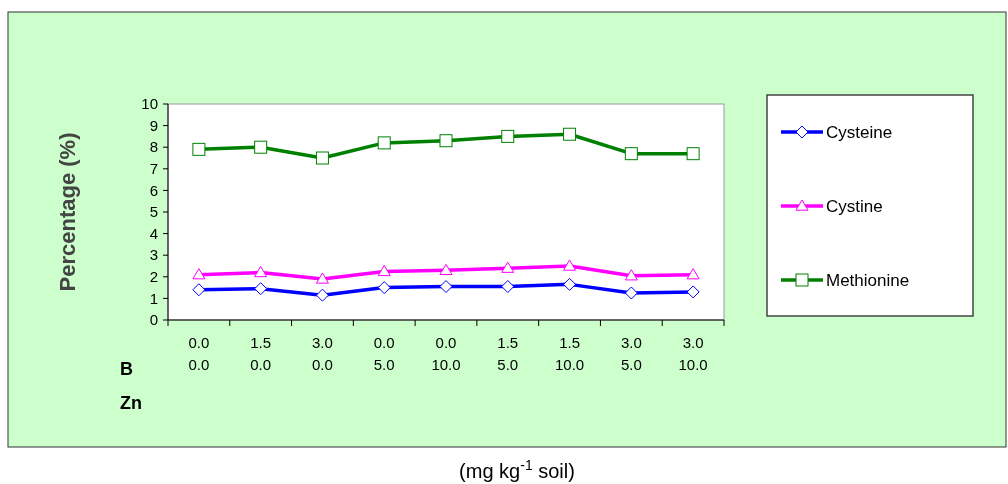 This screenshot has height=484, width=1008. Describe the element at coordinates (868, 280) in the screenshot. I see `legend-label: Methionine` at that location.